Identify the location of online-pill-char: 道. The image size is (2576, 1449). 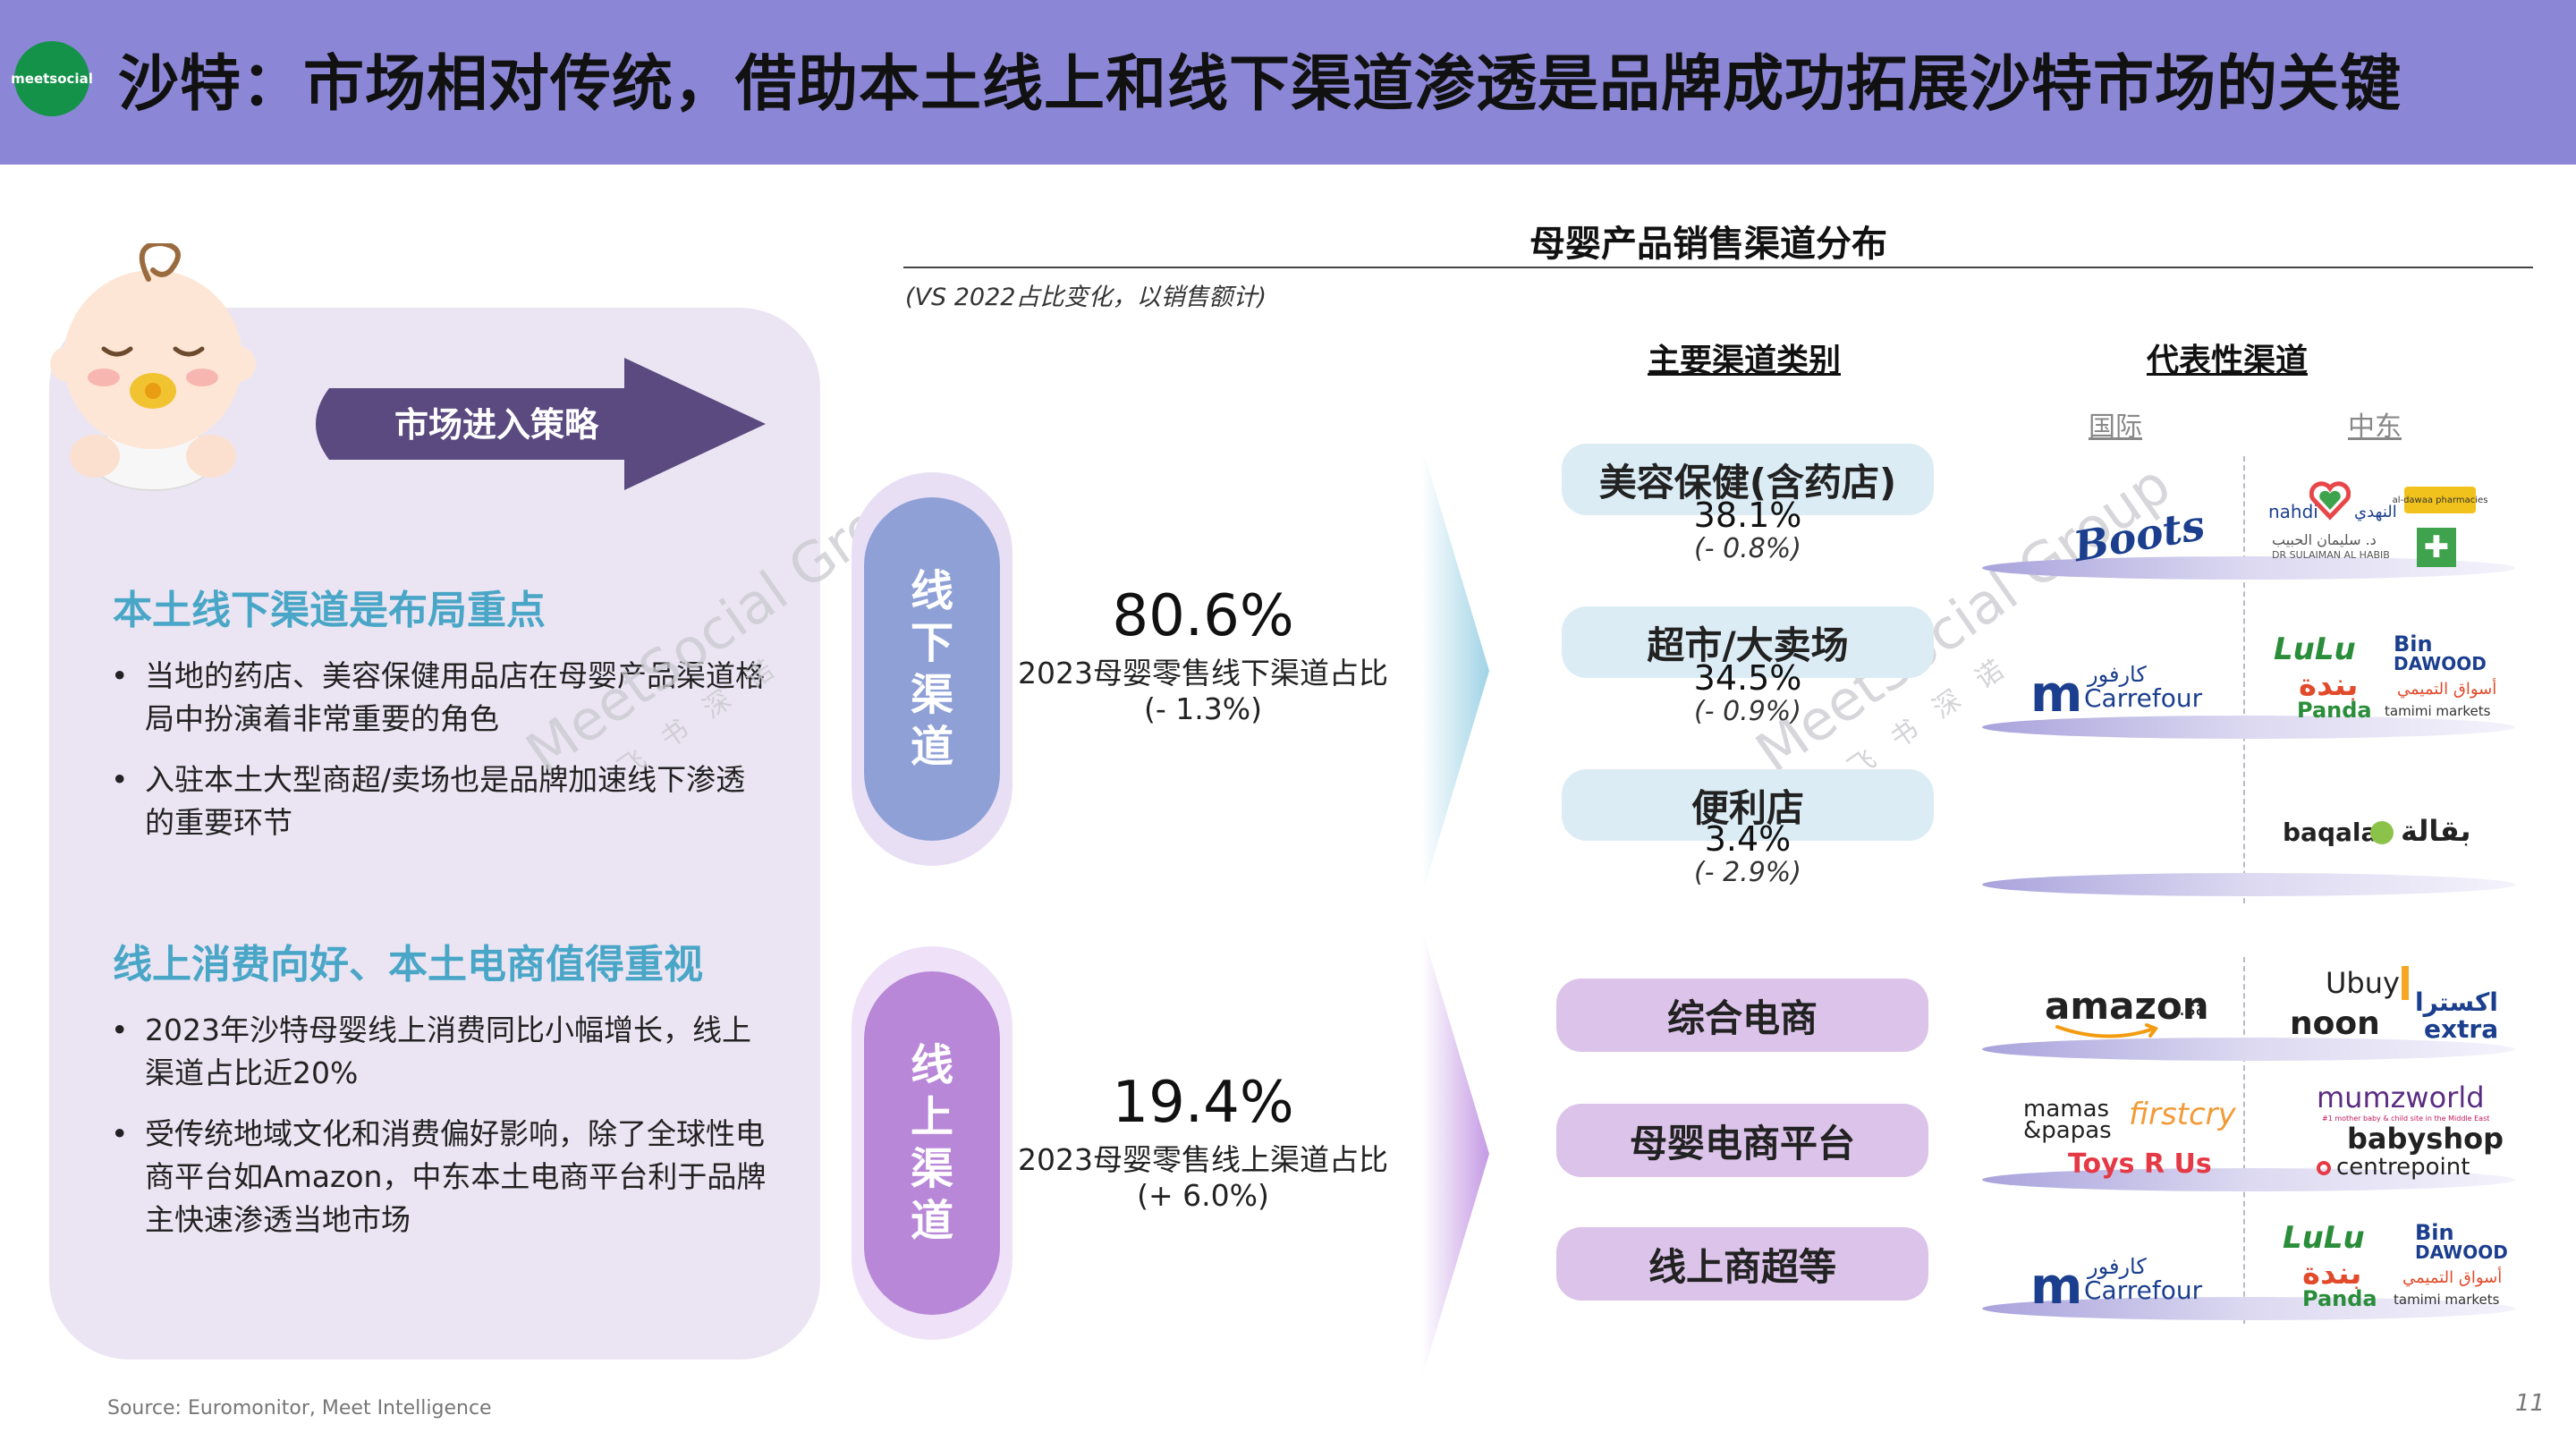
(931, 1221).